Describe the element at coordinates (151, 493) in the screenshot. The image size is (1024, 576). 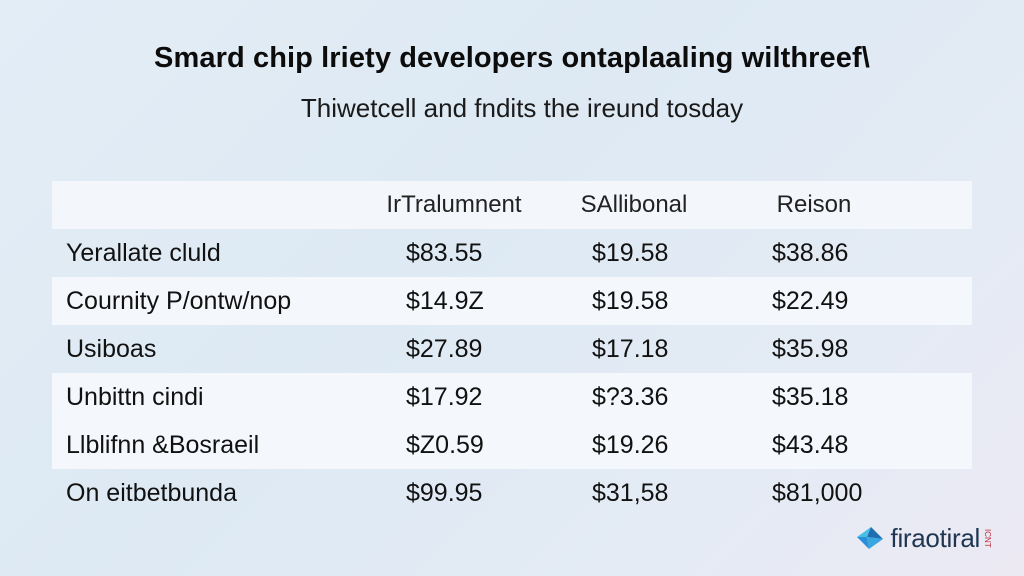
I see `row-label: On eitbetbunda` at that location.